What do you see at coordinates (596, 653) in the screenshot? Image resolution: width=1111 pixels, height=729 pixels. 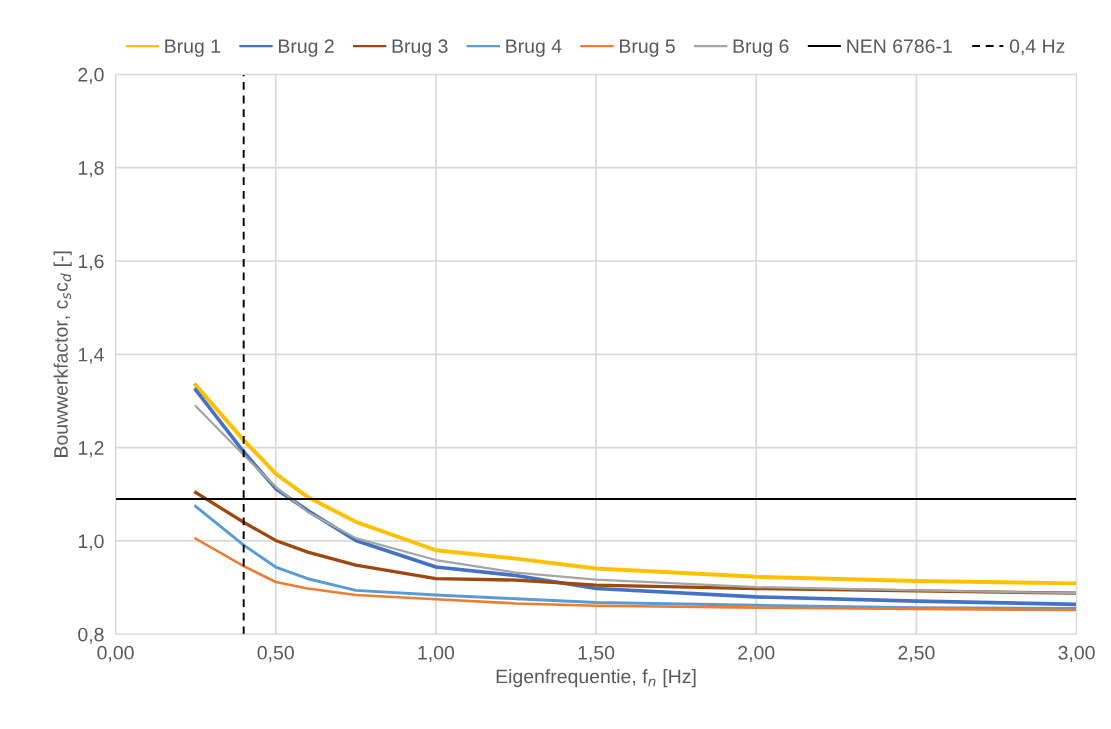 I see `x-tick-label: 1,50` at bounding box center [596, 653].